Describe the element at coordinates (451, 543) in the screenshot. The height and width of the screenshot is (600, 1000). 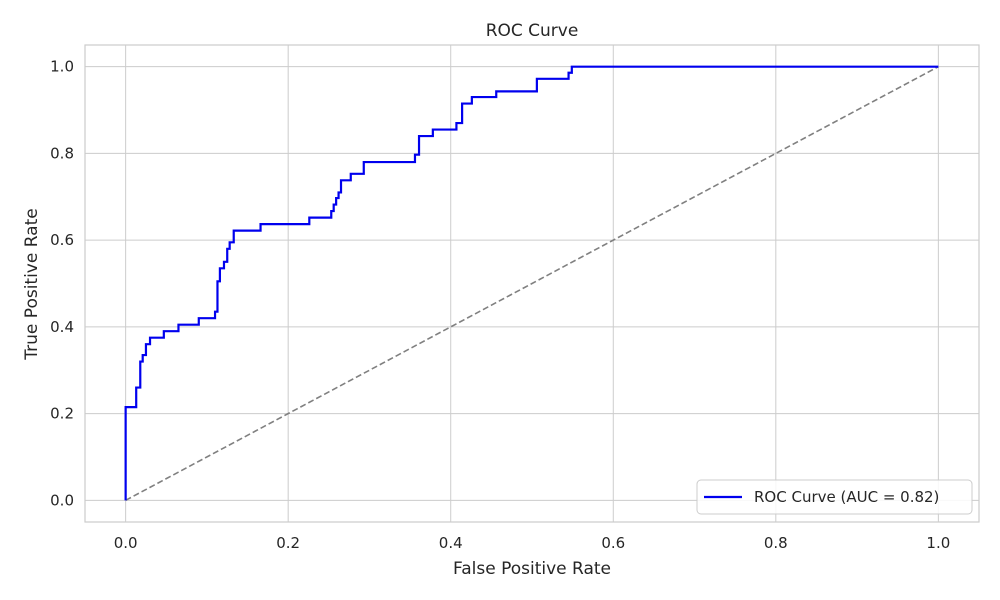
I see `x-tick-label: 0.4` at that location.